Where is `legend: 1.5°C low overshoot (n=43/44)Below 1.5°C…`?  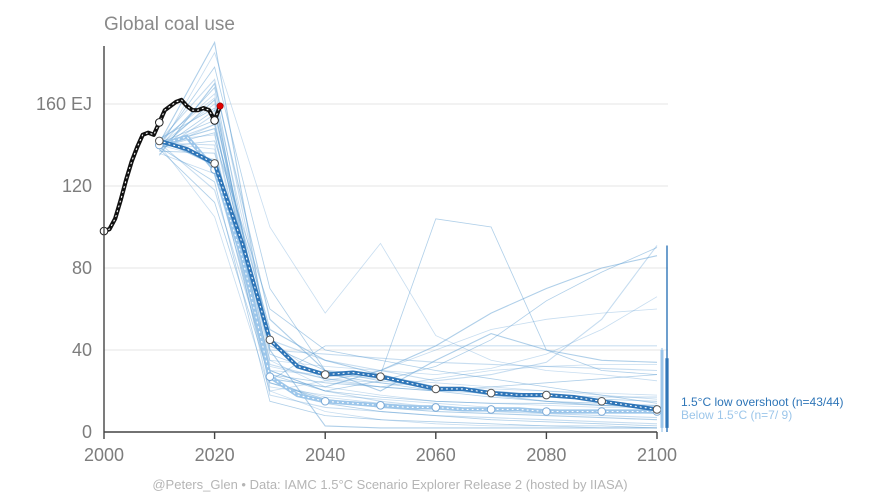 legend: 1.5°C low overshoot (n=43/44)Below 1.5°C… is located at coordinates (762, 408).